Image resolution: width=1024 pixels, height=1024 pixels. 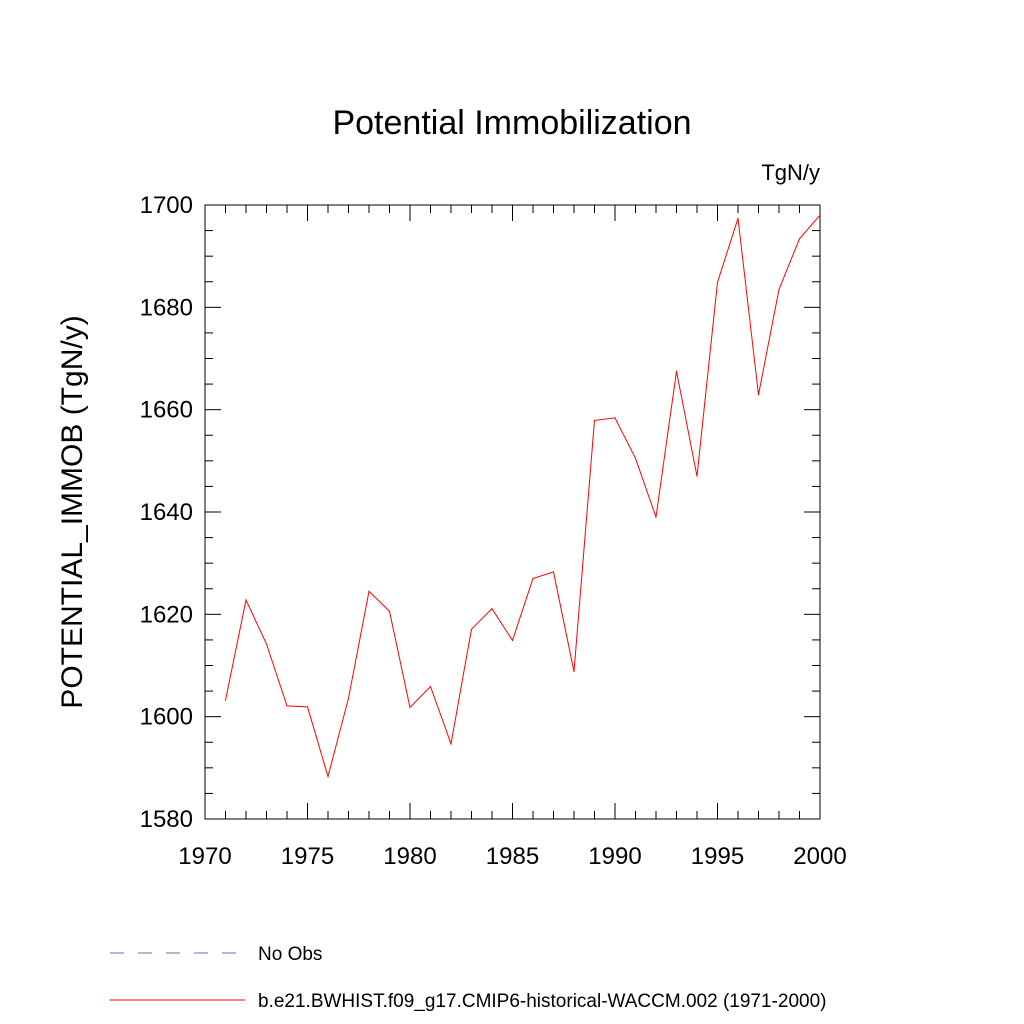 I want to click on y-tick-label: 1660, so click(x=166, y=410).